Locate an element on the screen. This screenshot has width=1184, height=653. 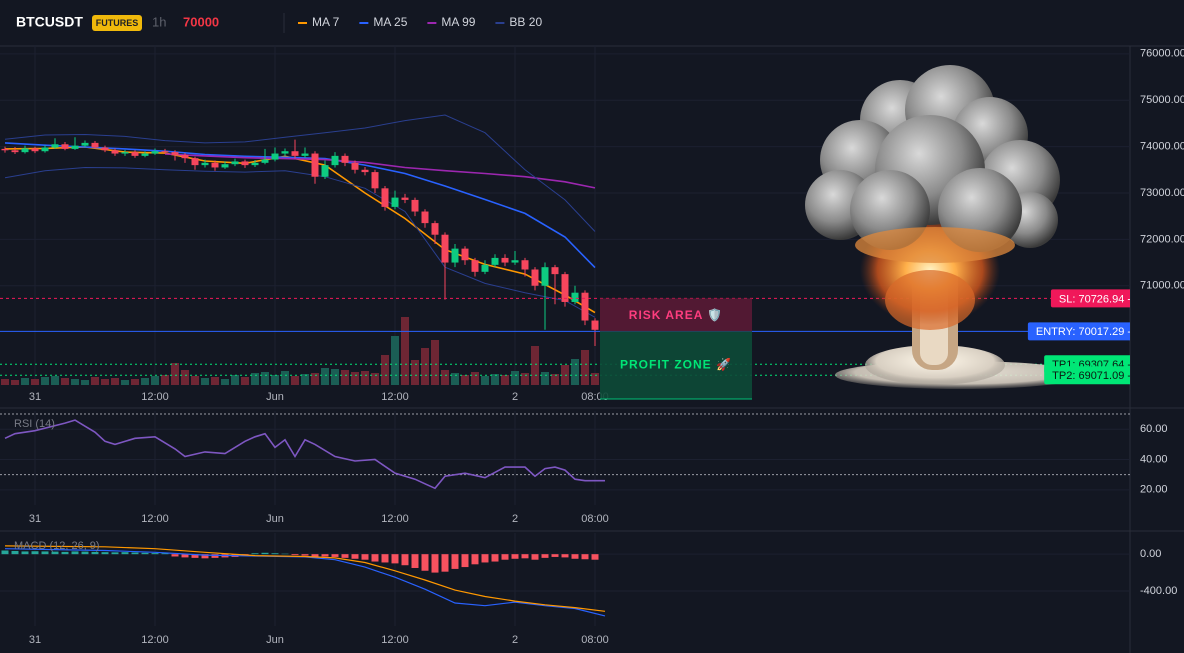
bb-upper is located at coordinates (300, 173).